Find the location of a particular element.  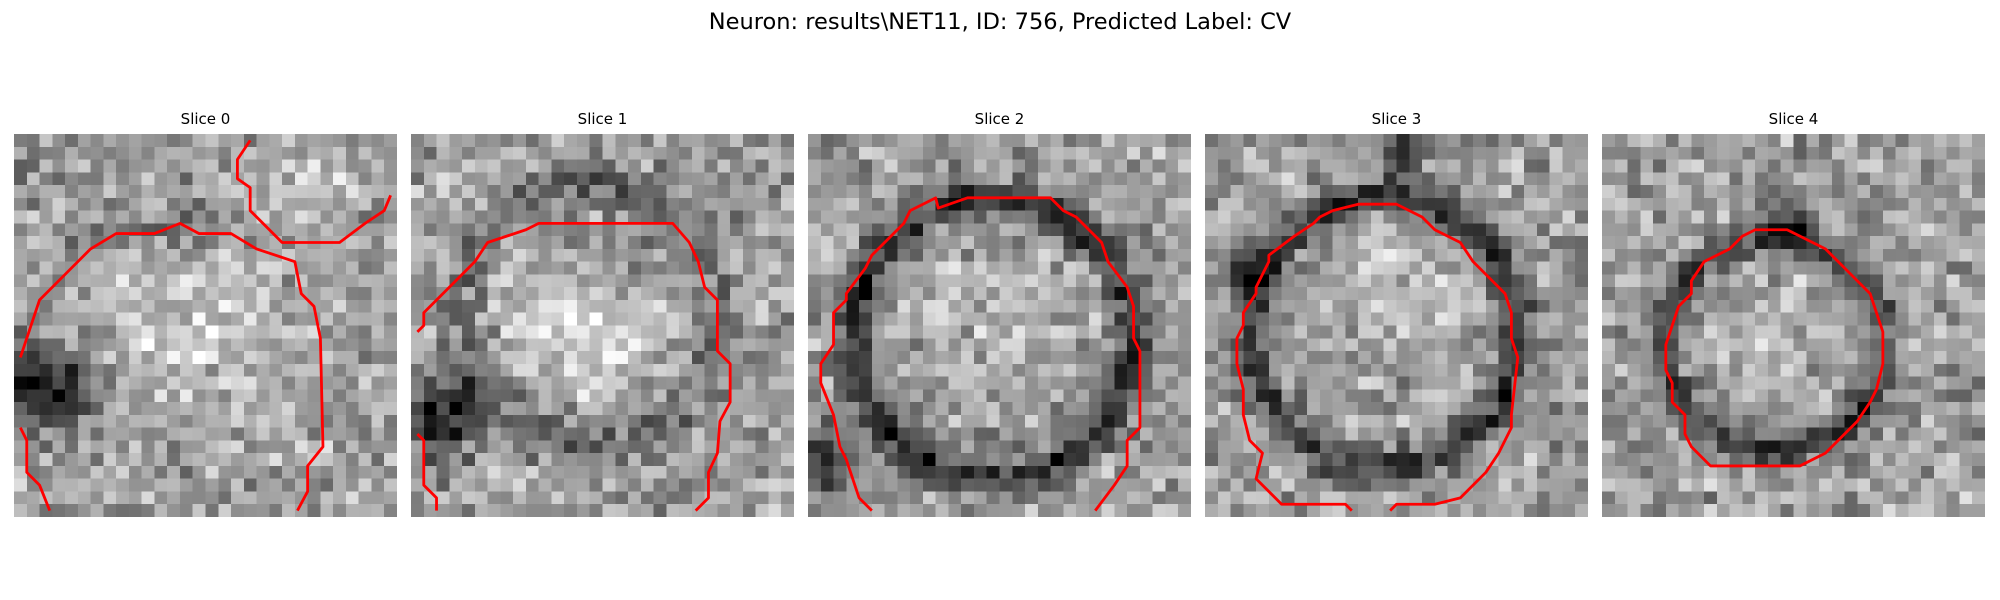

panel-title-slice-3: Slice 3 is located at coordinates (1396, 119).